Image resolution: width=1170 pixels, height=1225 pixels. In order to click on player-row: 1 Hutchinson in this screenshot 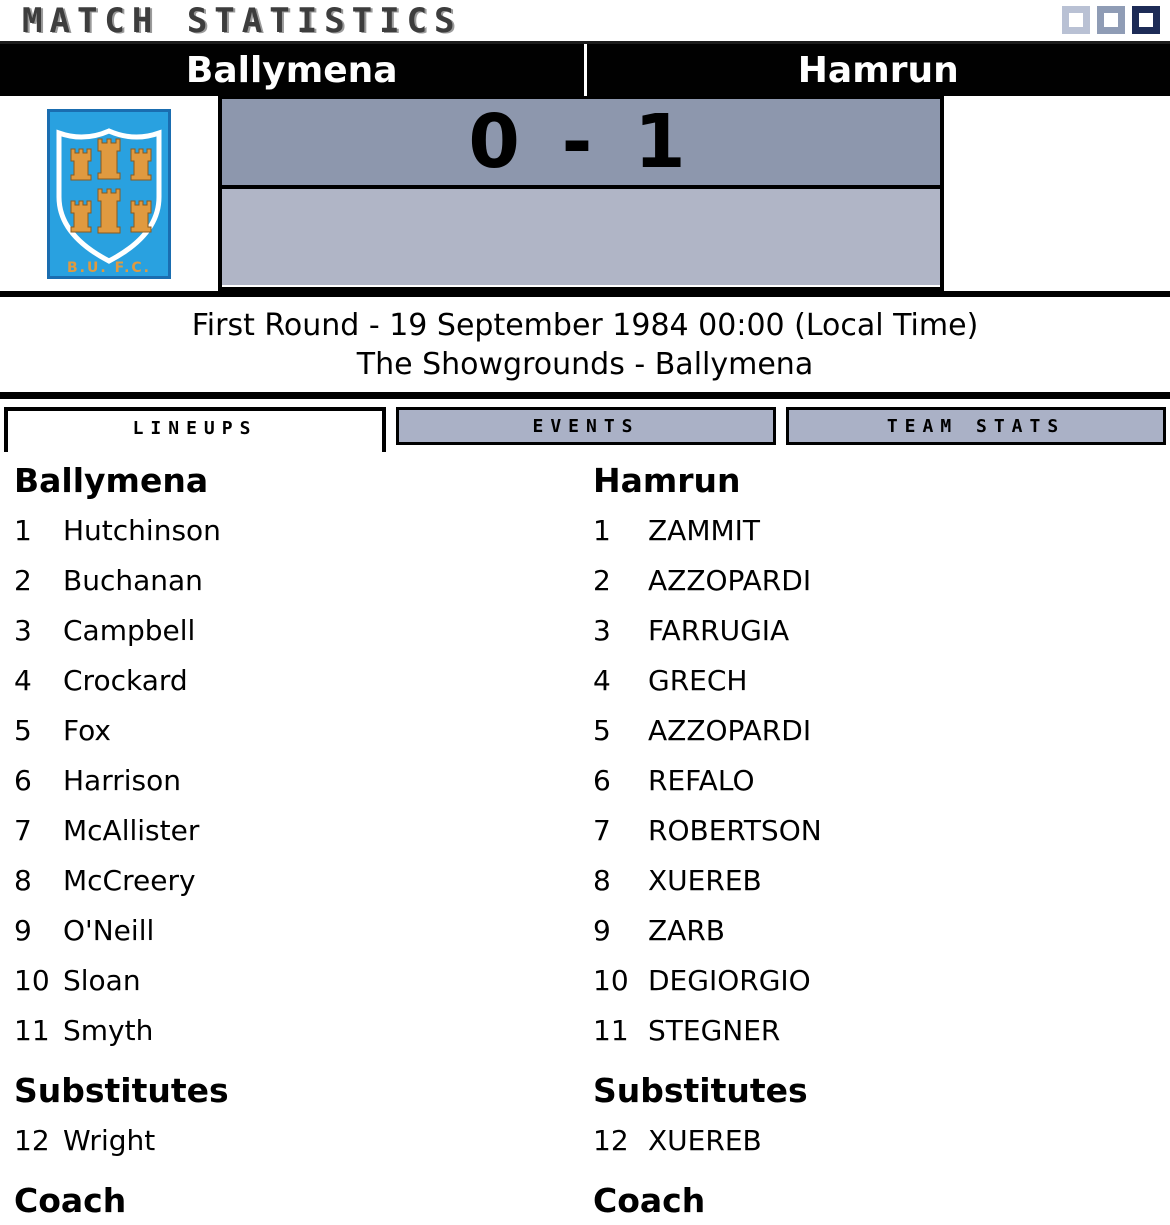, I will do `click(299, 530)`.